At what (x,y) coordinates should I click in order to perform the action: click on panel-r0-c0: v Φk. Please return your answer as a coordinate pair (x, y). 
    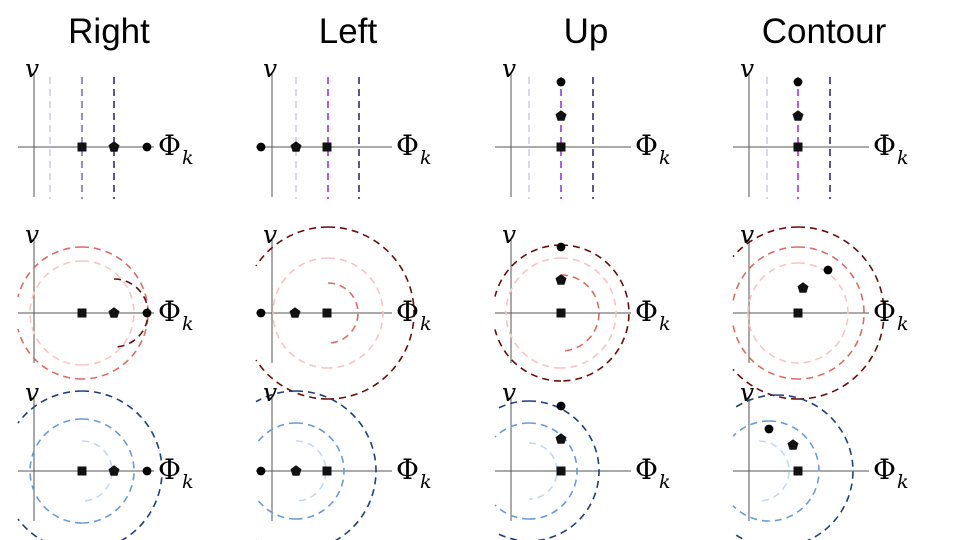
    Looking at the image, I should click on (105, 126).